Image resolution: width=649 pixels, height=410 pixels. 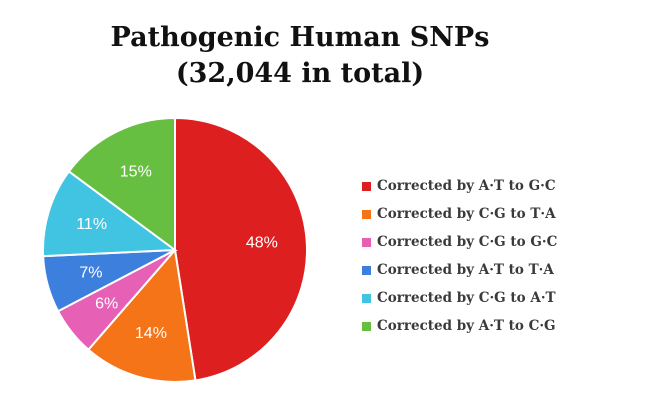 I want to click on legend-item: Corrected by C·G to T·A, so click(x=502, y=214).